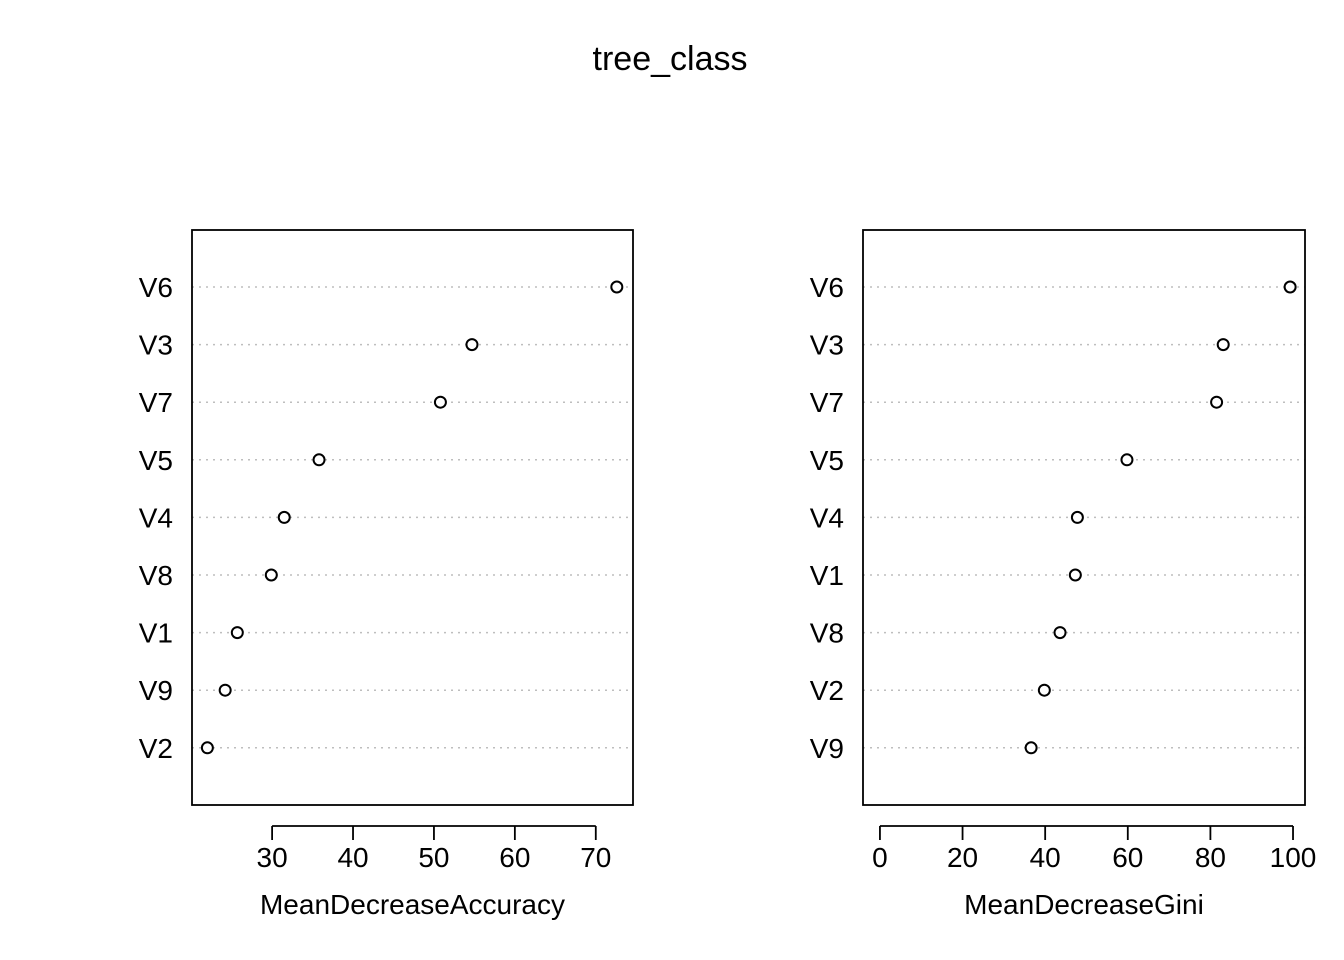 The width and height of the screenshot is (1344, 960). I want to click on x-tick-label: 20, so click(962, 857).